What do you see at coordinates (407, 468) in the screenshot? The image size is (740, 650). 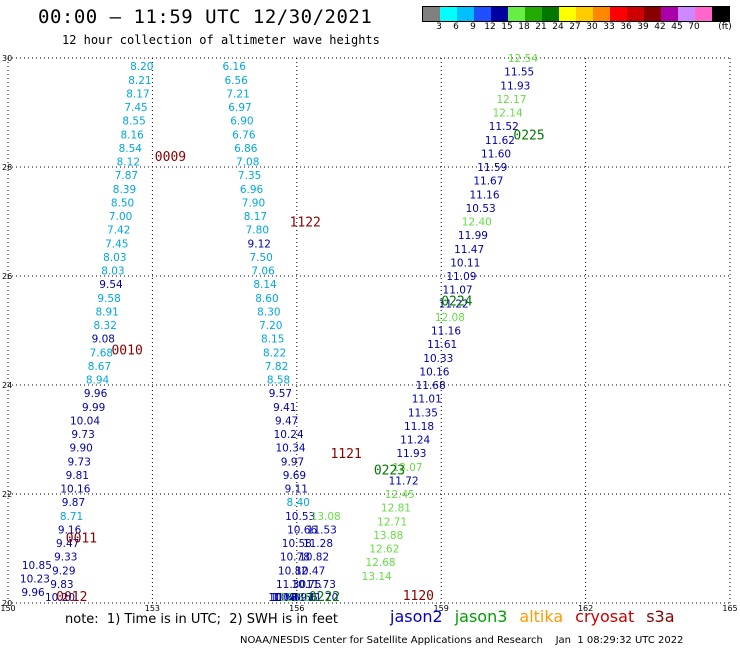 I see `data-point-label: 13.07` at bounding box center [407, 468].